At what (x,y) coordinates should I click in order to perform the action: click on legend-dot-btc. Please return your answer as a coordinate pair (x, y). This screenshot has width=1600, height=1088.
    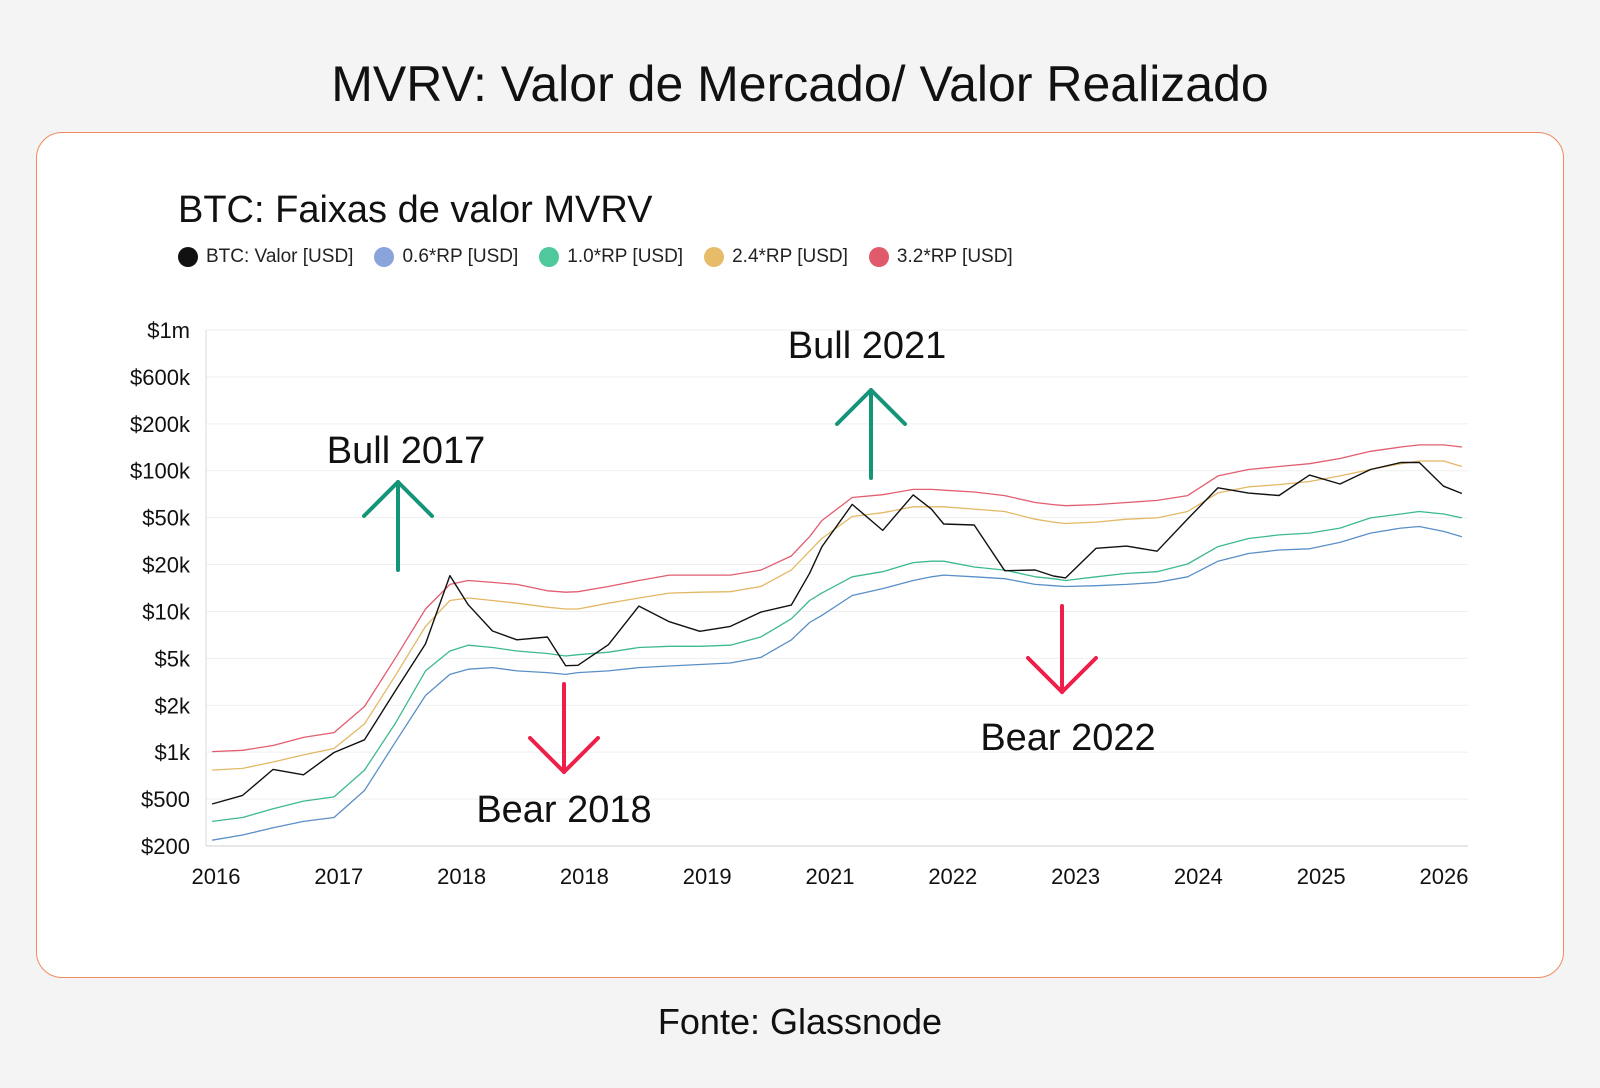
    Looking at the image, I should click on (188, 257).